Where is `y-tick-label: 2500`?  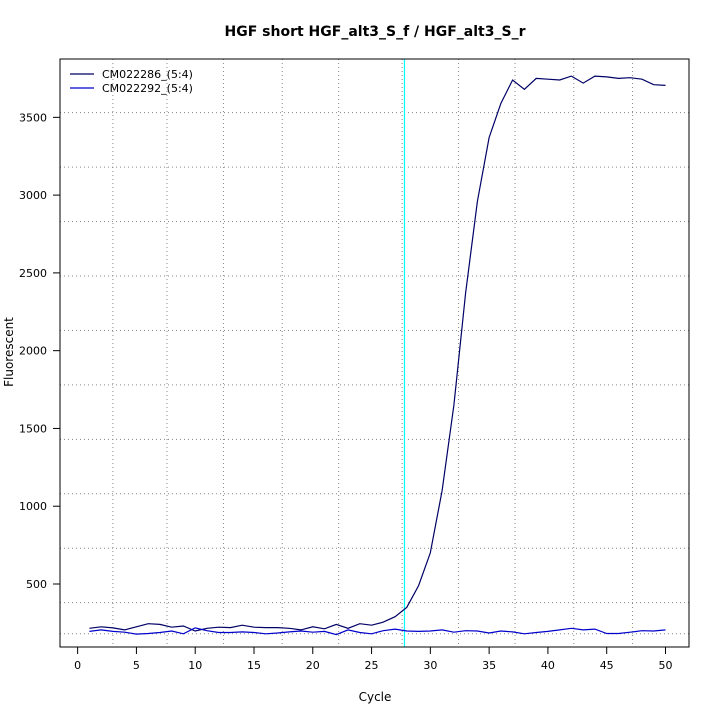 y-tick-label: 2500 is located at coordinates (33, 273).